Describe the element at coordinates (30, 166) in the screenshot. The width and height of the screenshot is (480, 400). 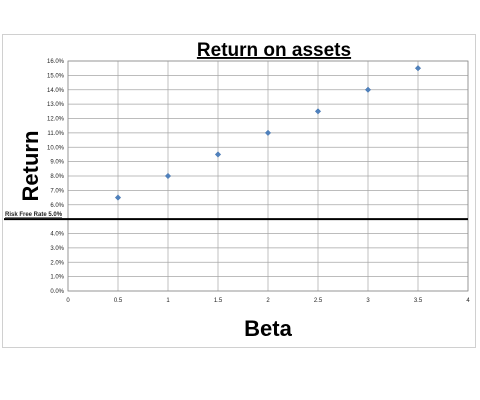
I see `y-axis-title: Return` at that location.